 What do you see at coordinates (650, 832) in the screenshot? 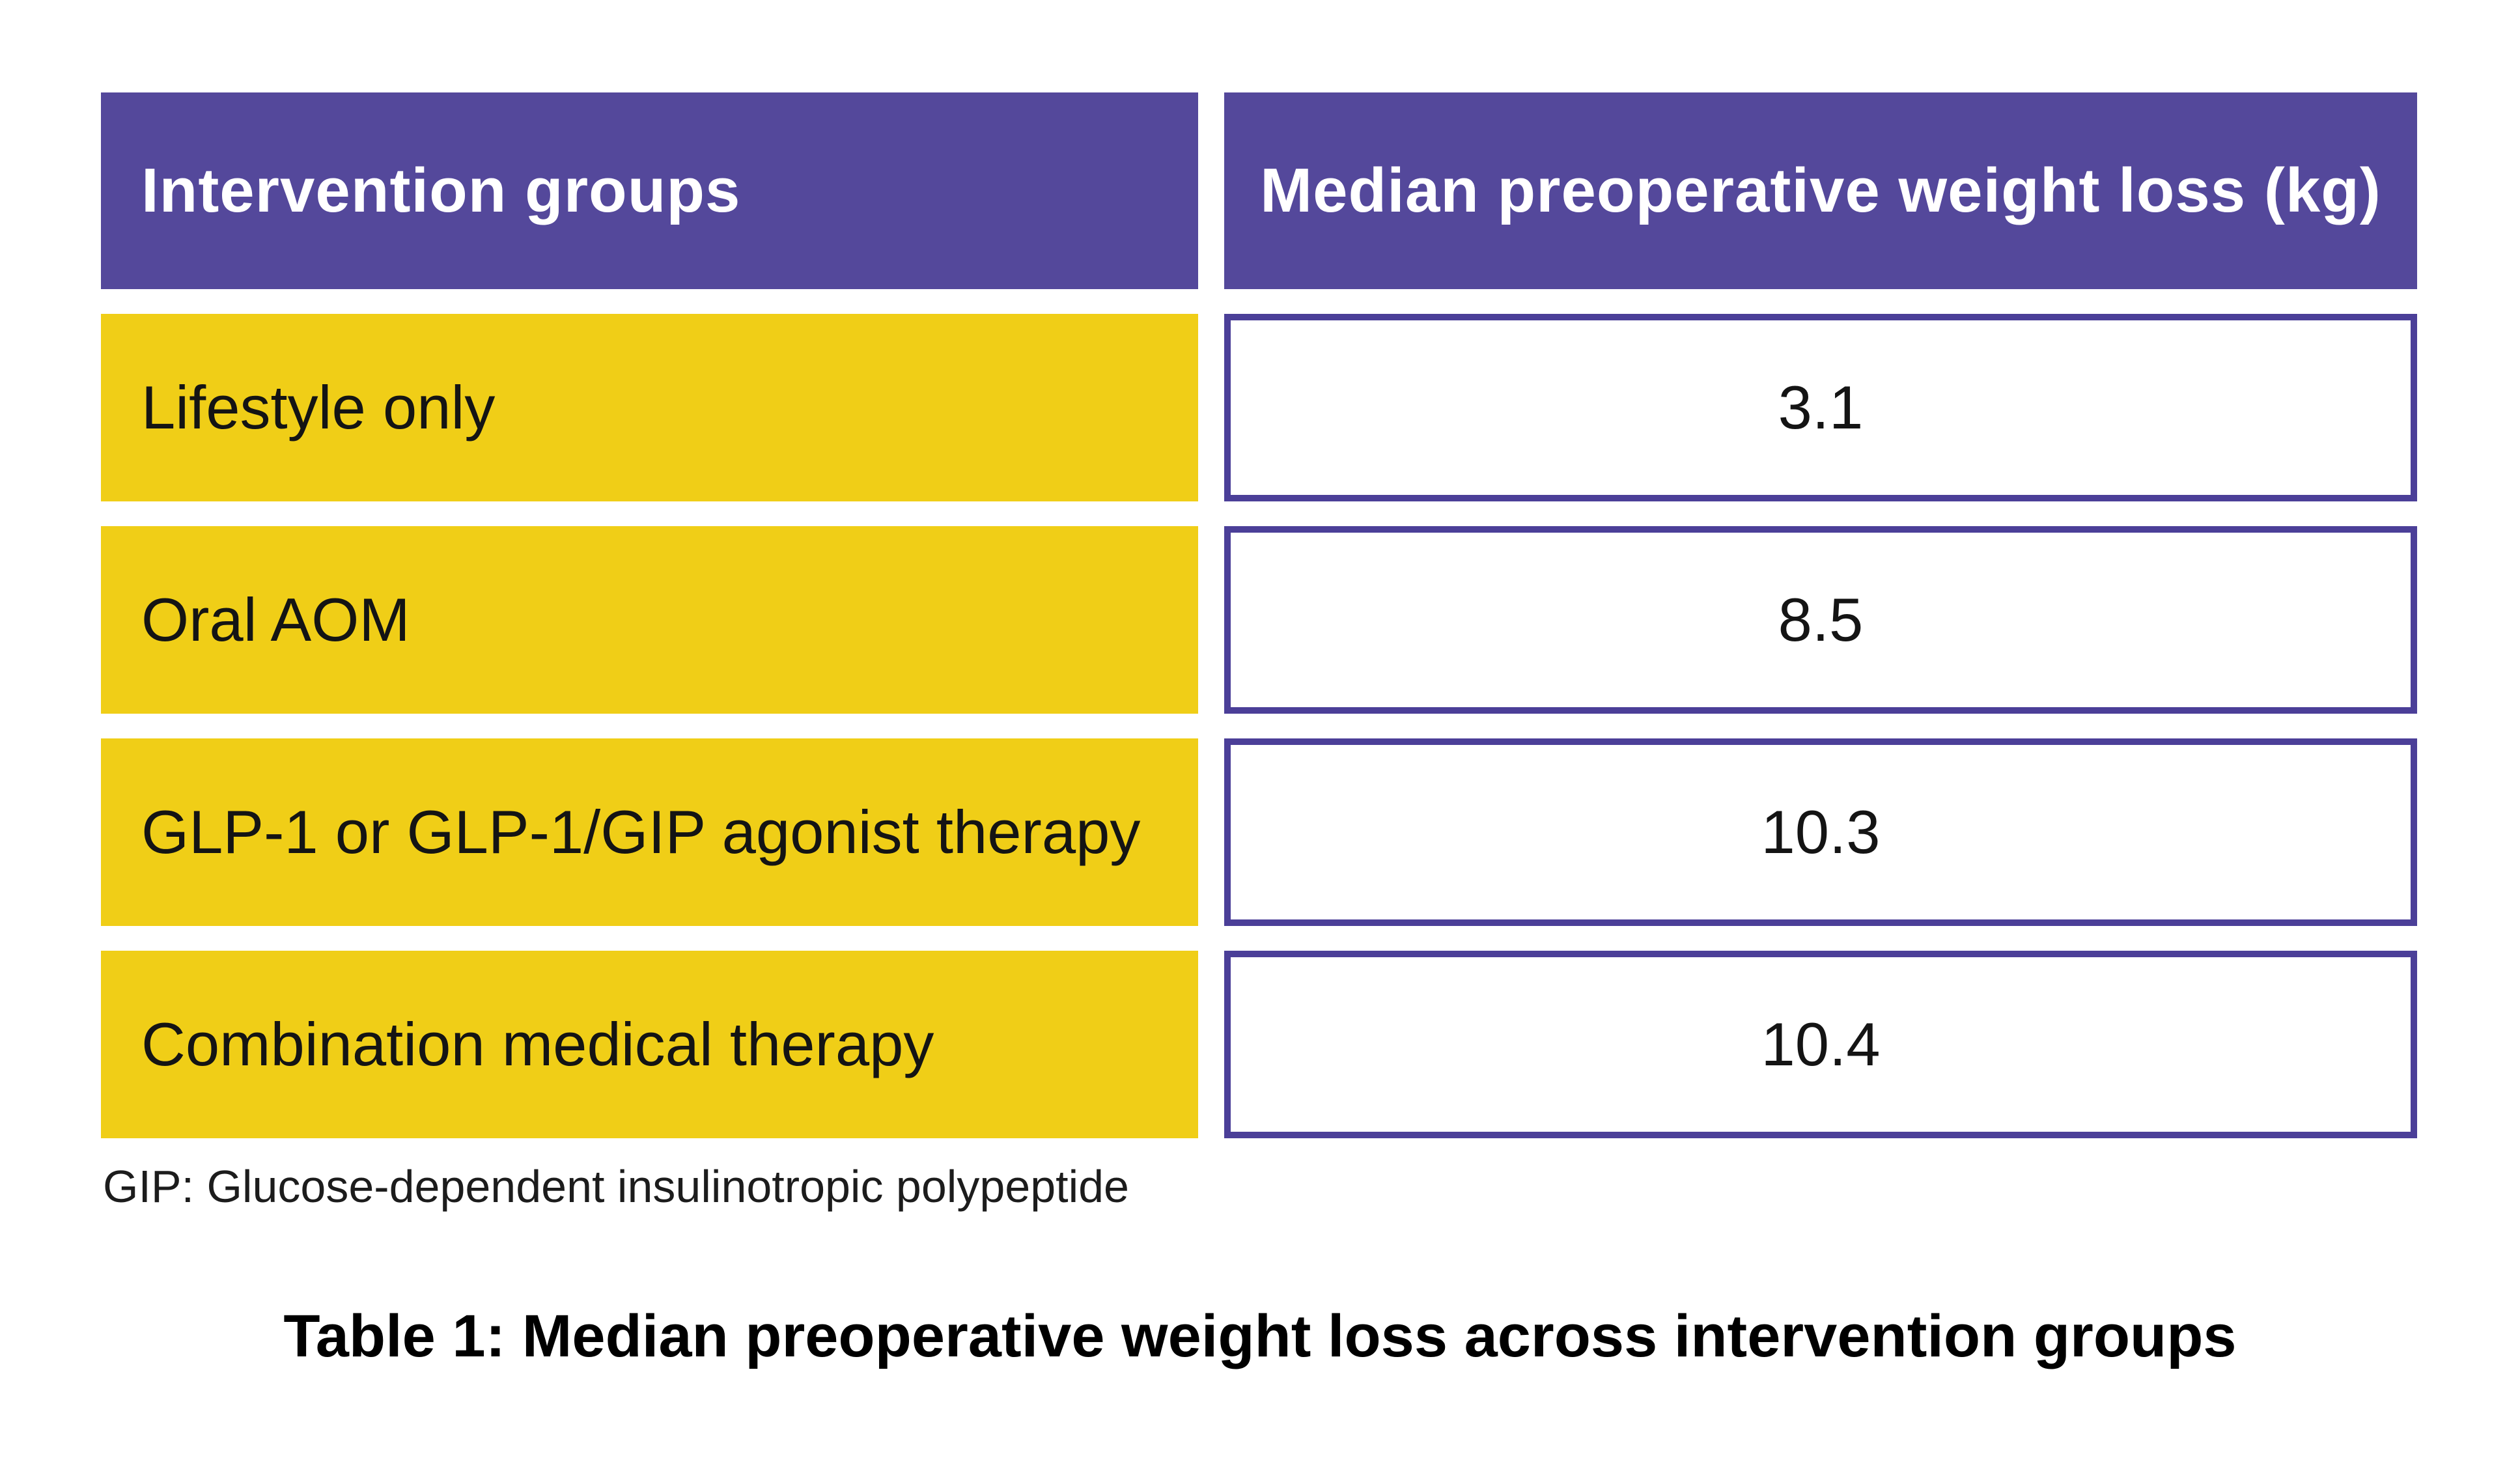
I see `row-label-glp1-agonist-therapy: GLP-1 or GLP-1/GIP agonist therapy` at bounding box center [650, 832].